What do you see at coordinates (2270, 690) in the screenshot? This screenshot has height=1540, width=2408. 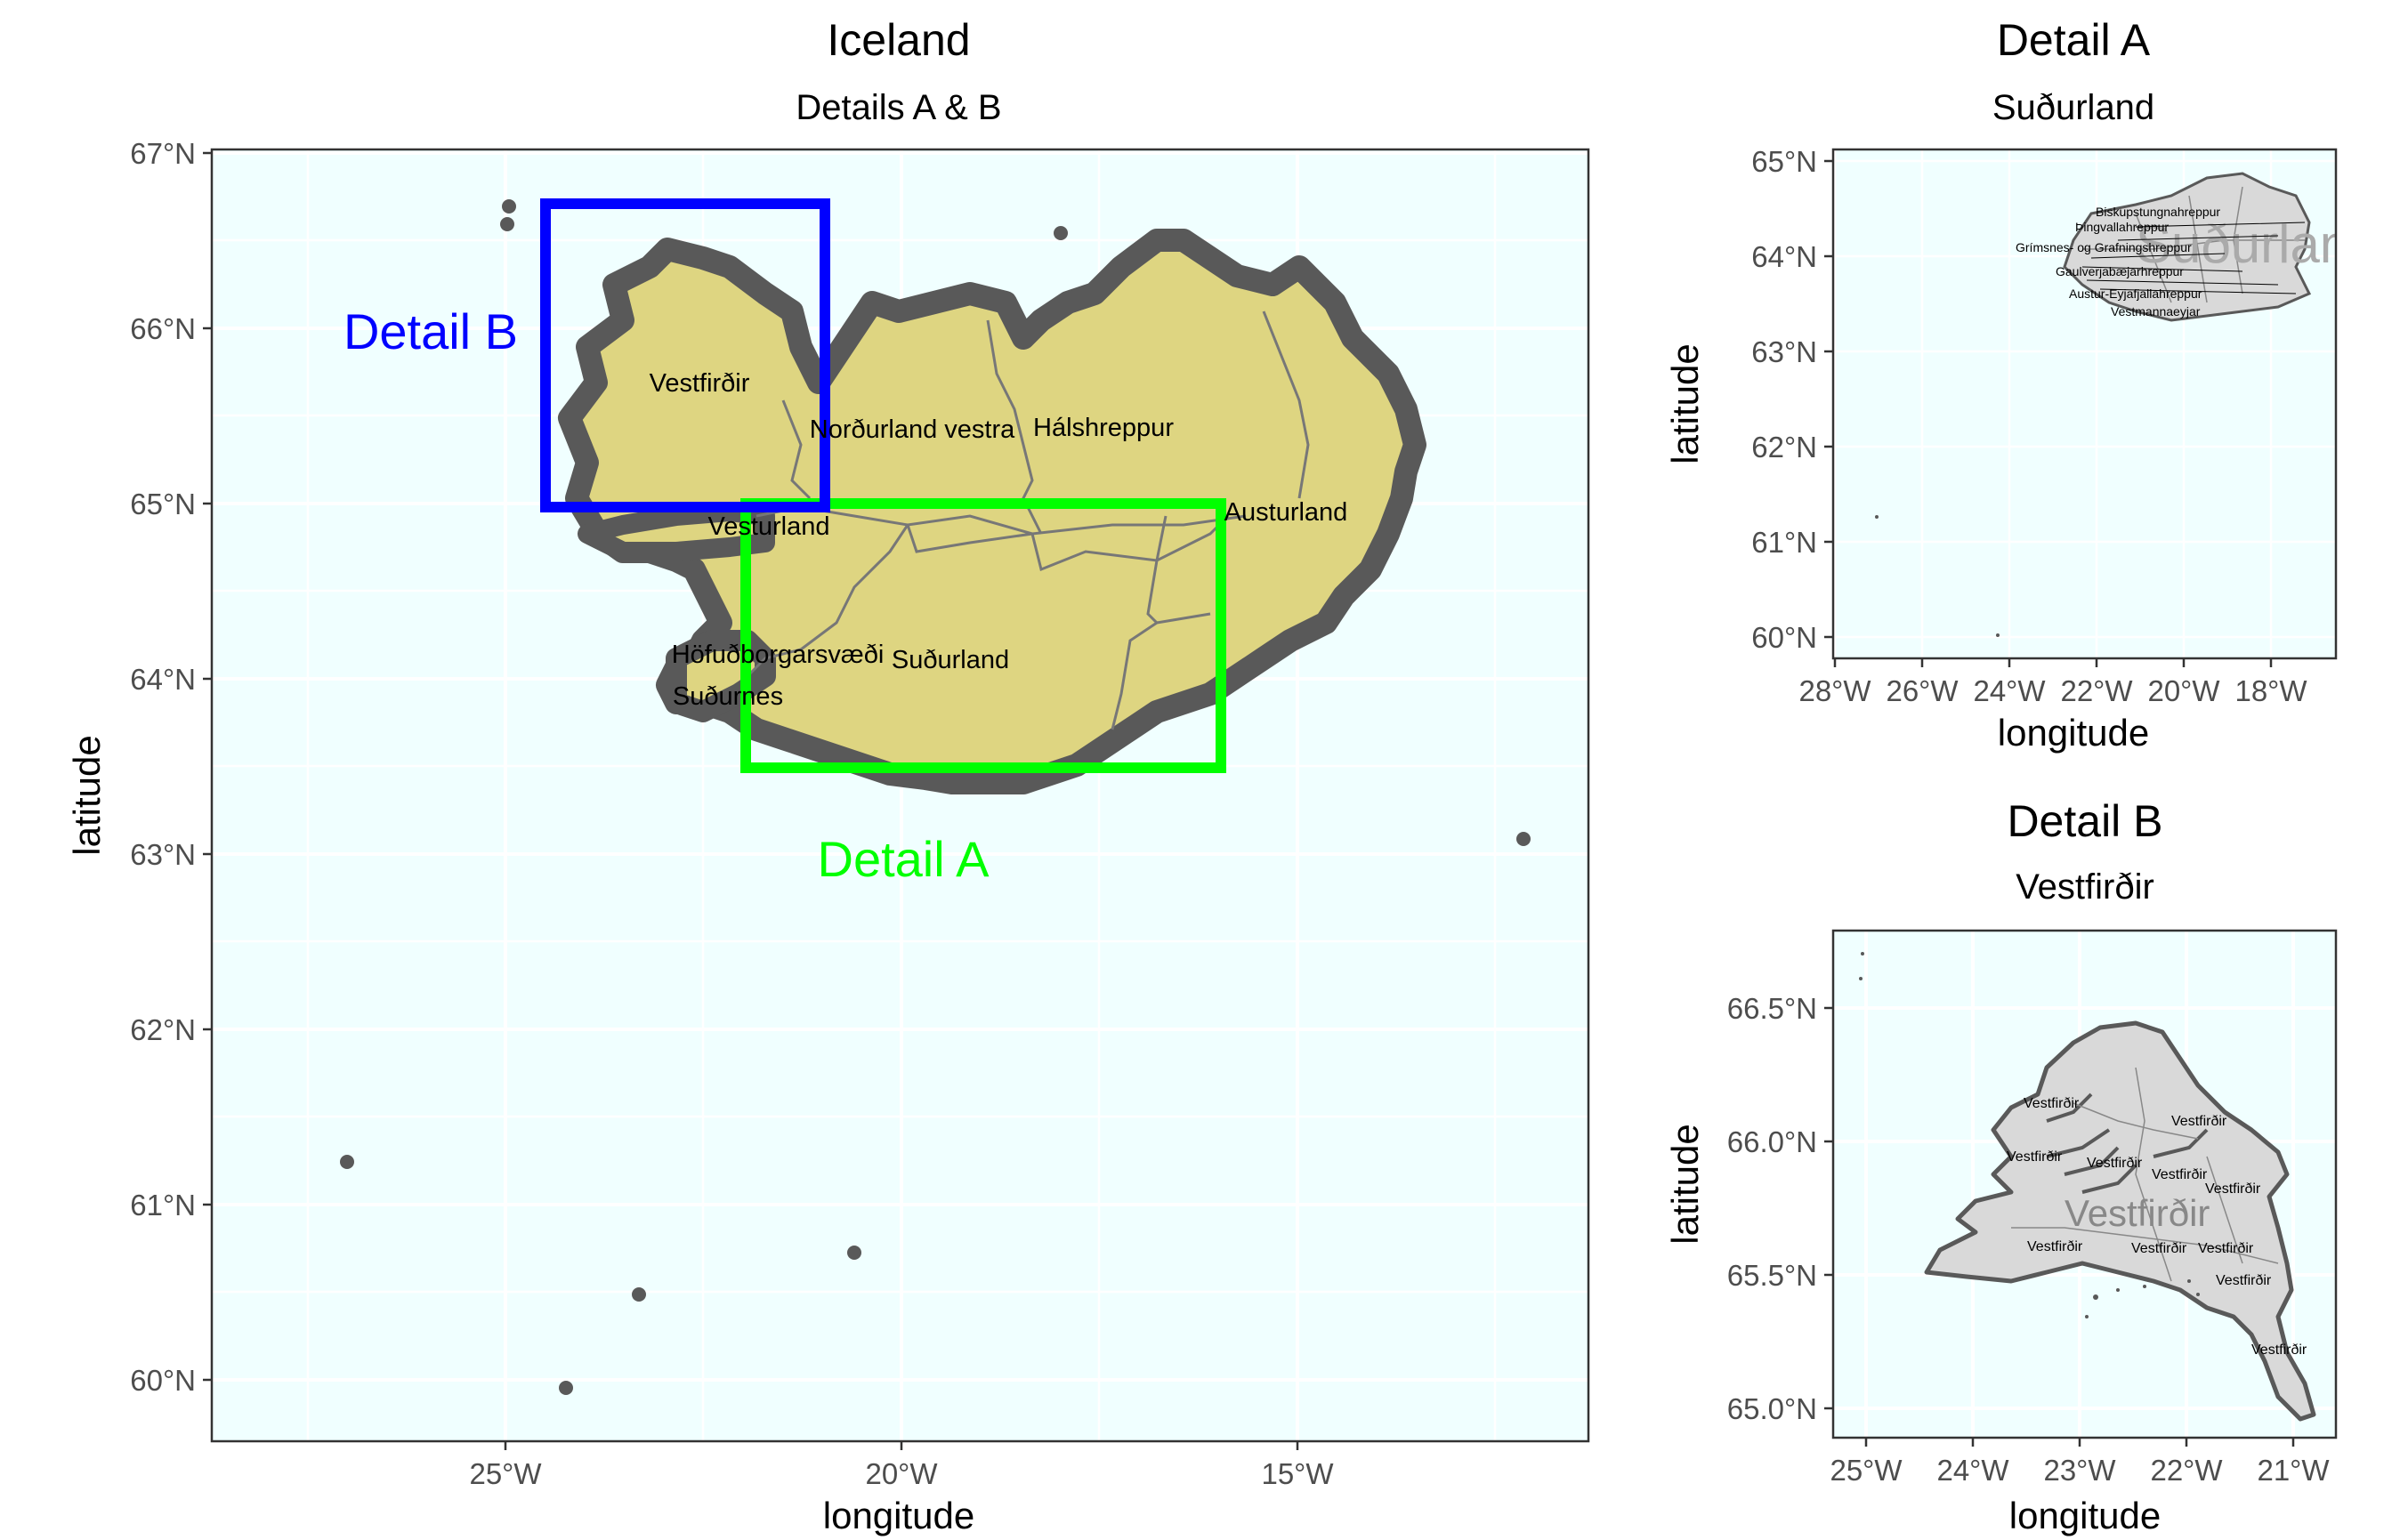 I see `detail-a-x-tick-label: 18°W` at bounding box center [2270, 690].